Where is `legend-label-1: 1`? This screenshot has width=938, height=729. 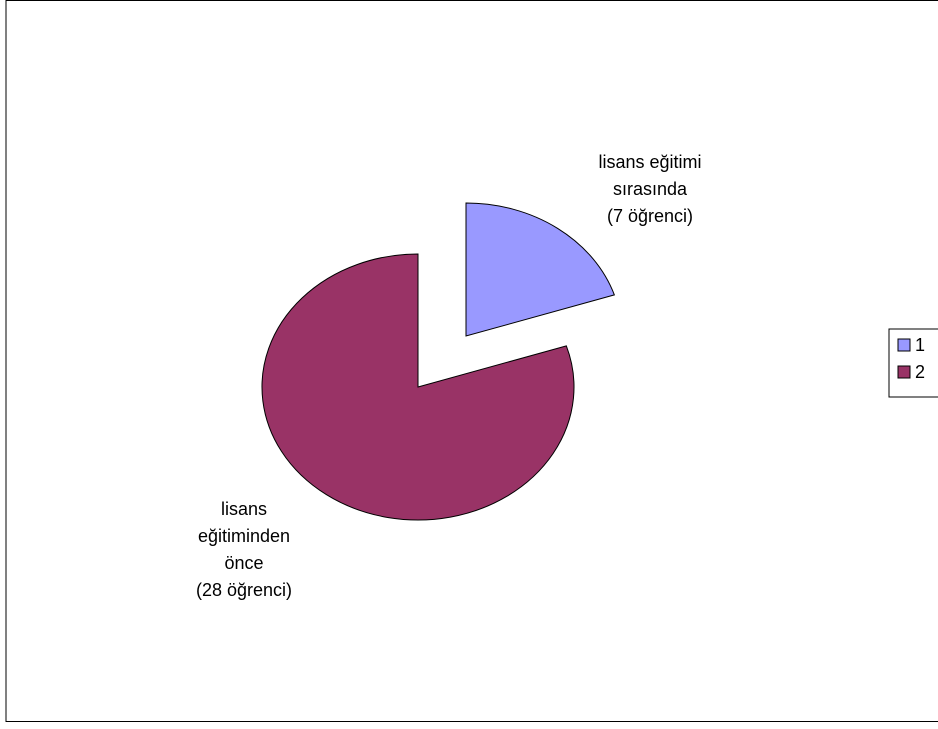
legend-label-1: 1 is located at coordinates (920, 345).